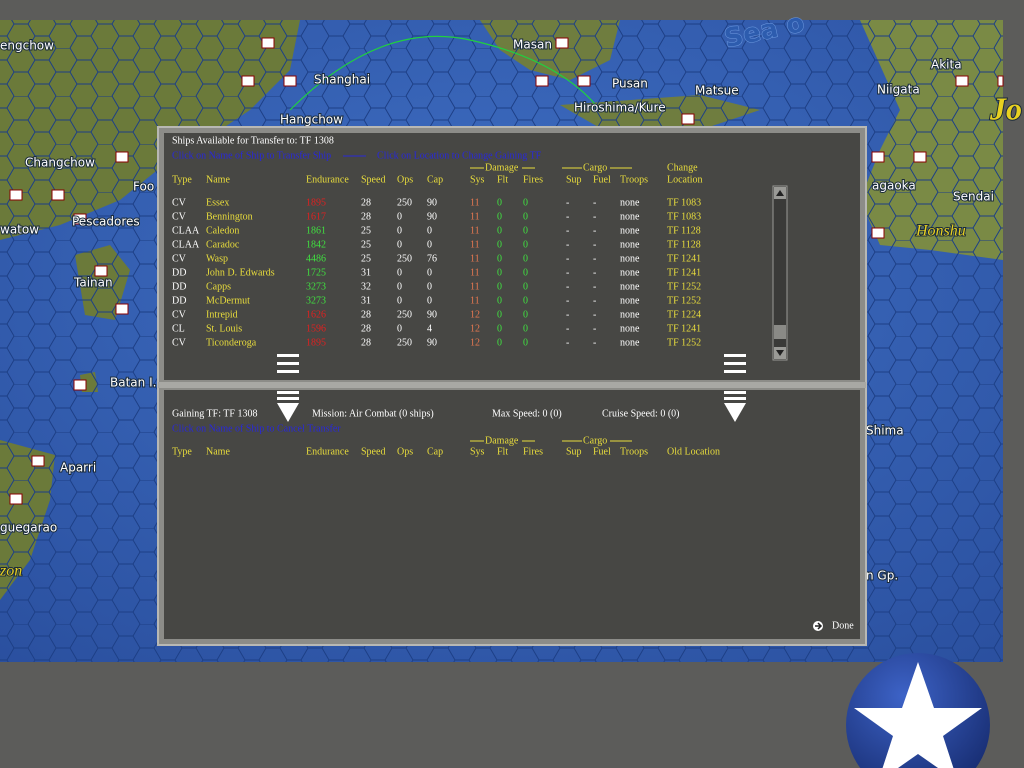 Image resolution: width=1024 pixels, height=768 pixels. Describe the element at coordinates (717, 91) in the screenshot. I see `map-label: Matsue` at that location.